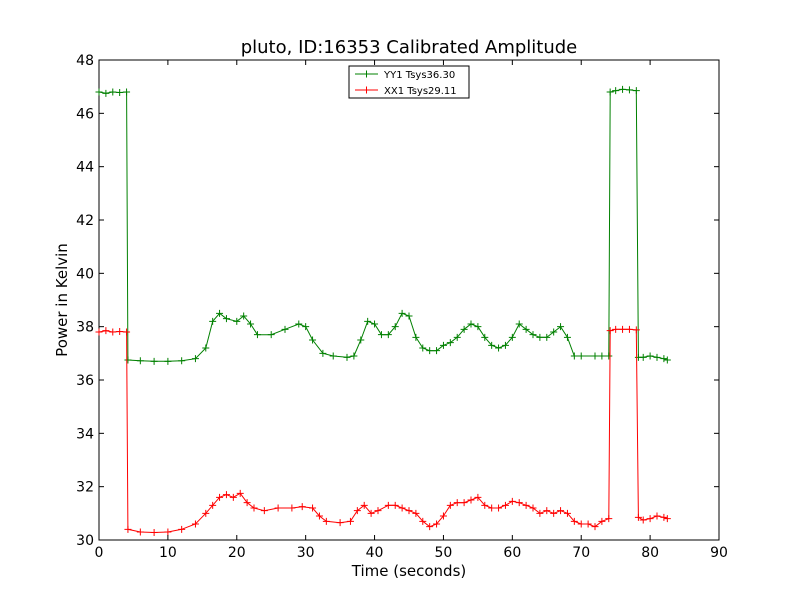 Image resolution: width=800 pixels, height=600 pixels. Describe the element at coordinates (512, 553) in the screenshot. I see `x-tick-label: 60` at that location.